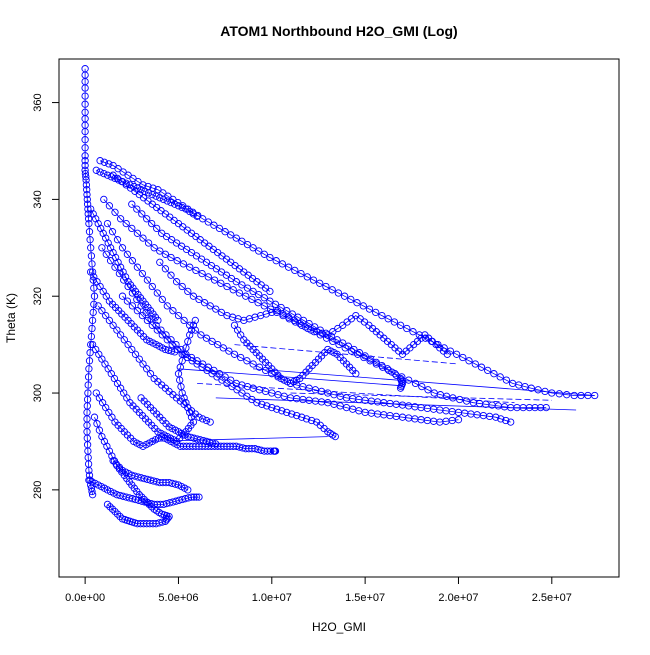  Describe the element at coordinates (178, 598) in the screenshot. I see `x-tick-label: 5.0e+06` at that location.